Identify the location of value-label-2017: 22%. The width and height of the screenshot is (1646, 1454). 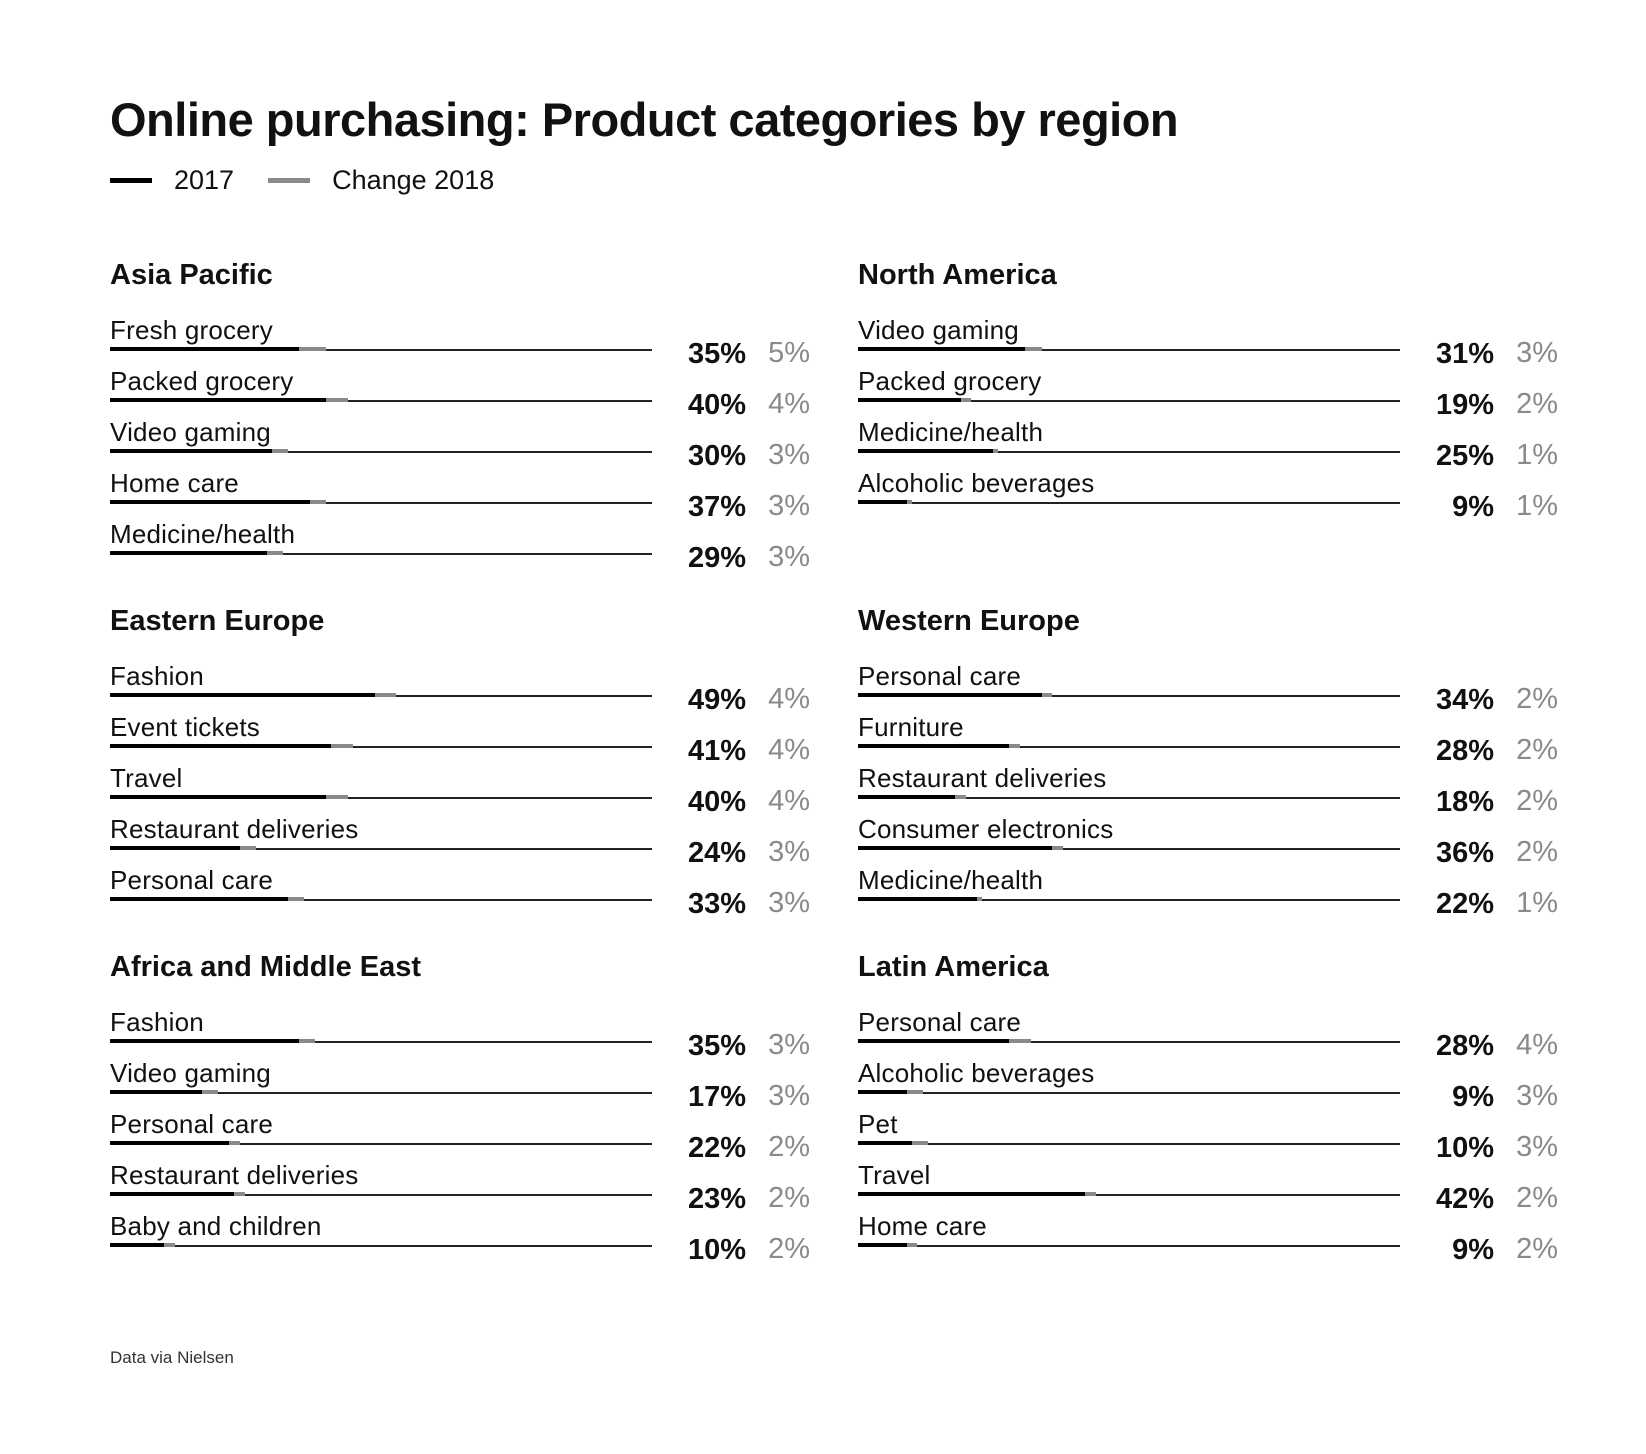
(1464, 904).